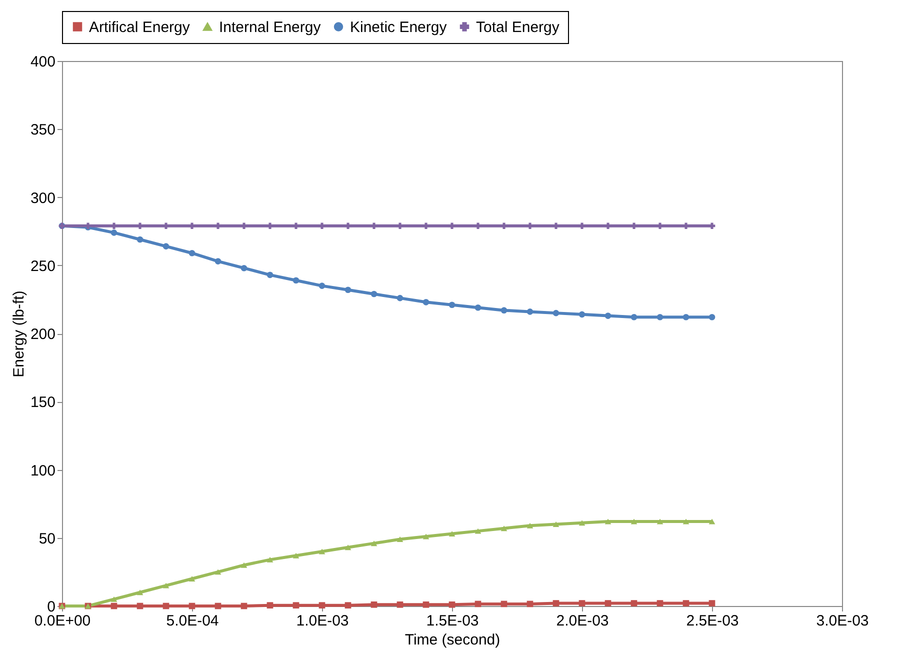  Describe the element at coordinates (43, 130) in the screenshot. I see `y-tick-label: 350` at that location.